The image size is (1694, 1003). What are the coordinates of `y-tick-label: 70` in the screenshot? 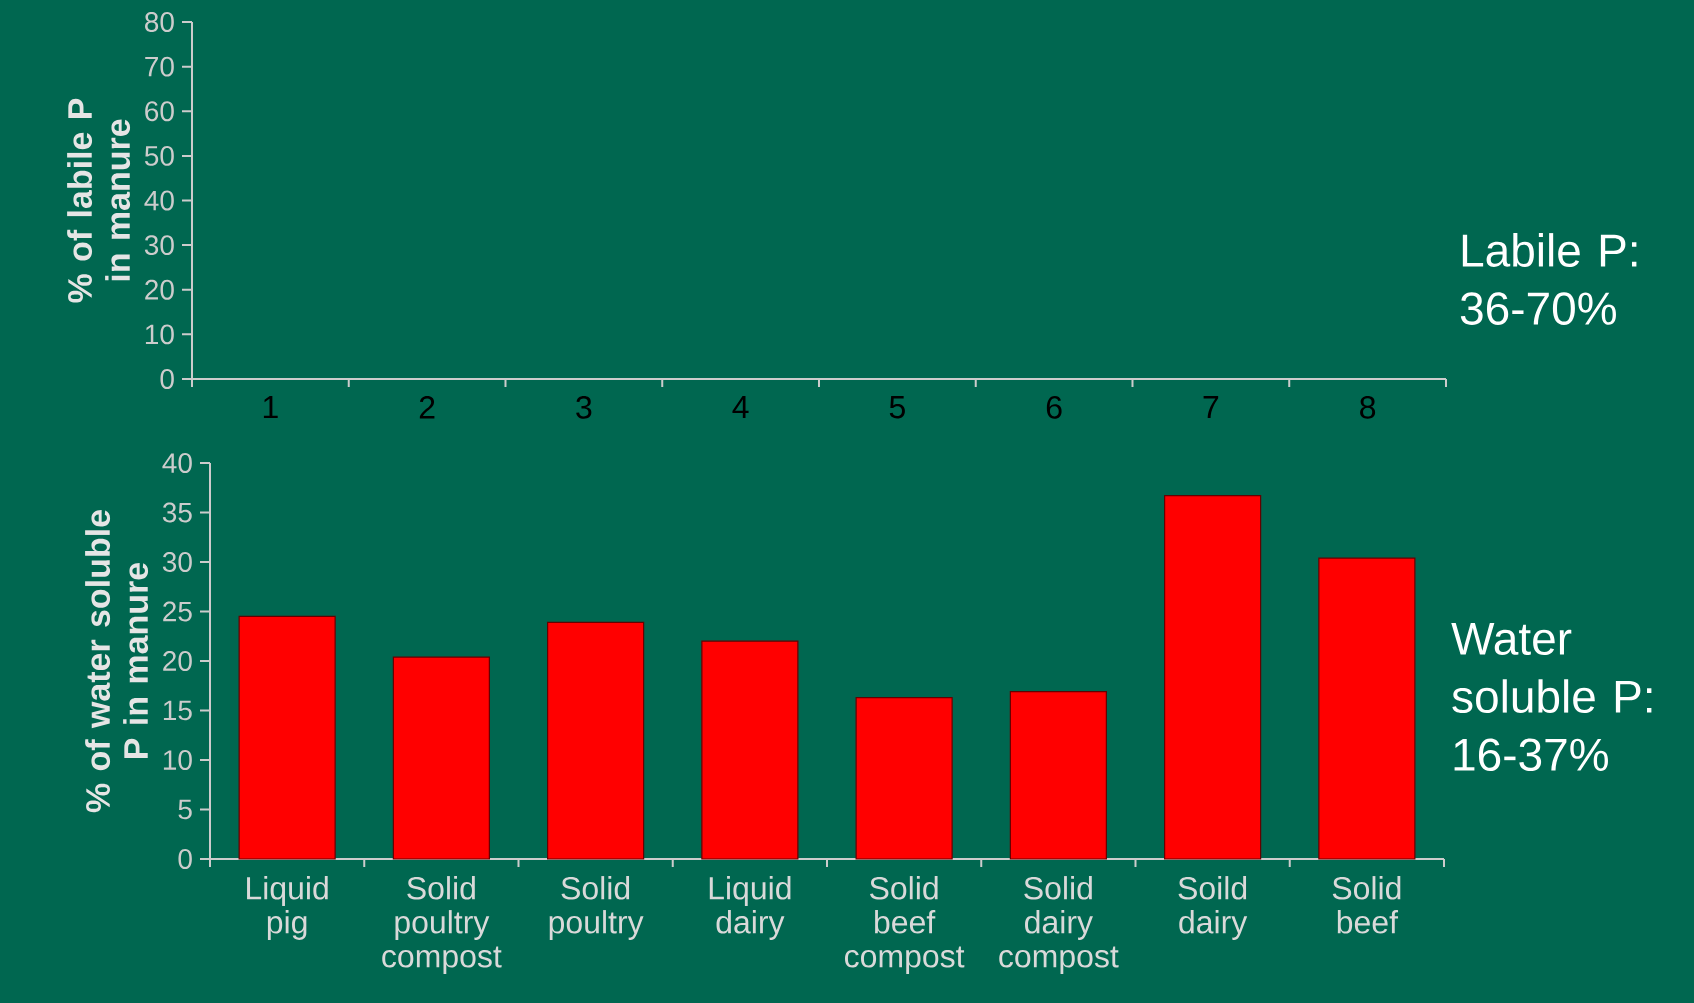 It's located at (159, 66).